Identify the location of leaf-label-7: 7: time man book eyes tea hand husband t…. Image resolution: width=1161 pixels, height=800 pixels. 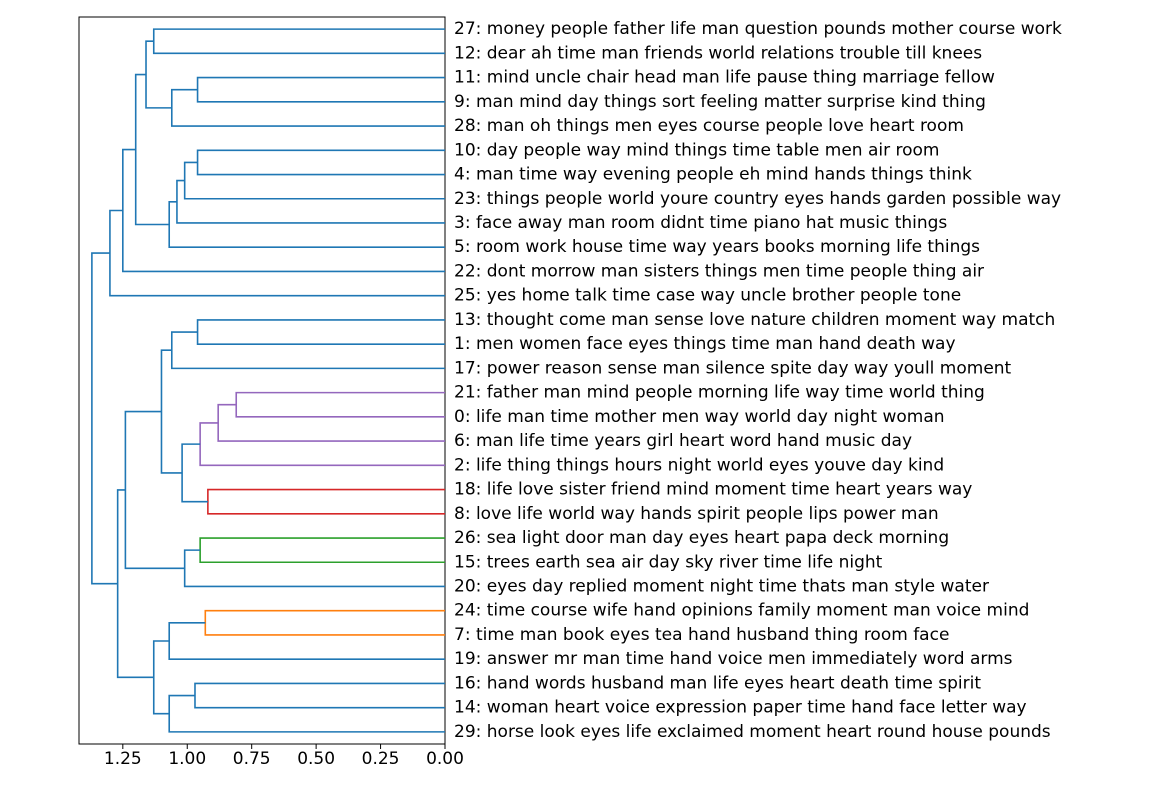
(701, 635).